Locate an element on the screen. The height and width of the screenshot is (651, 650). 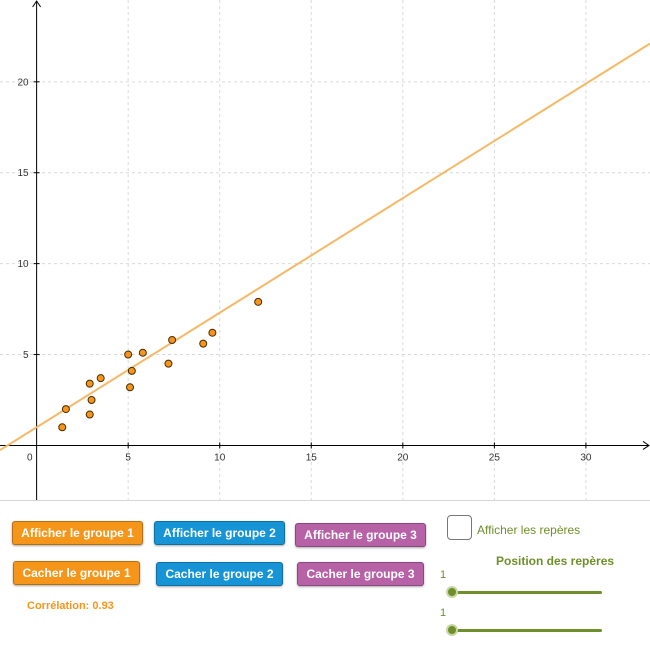
correlation-label: Corrélation: 0.93 is located at coordinates (70, 606).